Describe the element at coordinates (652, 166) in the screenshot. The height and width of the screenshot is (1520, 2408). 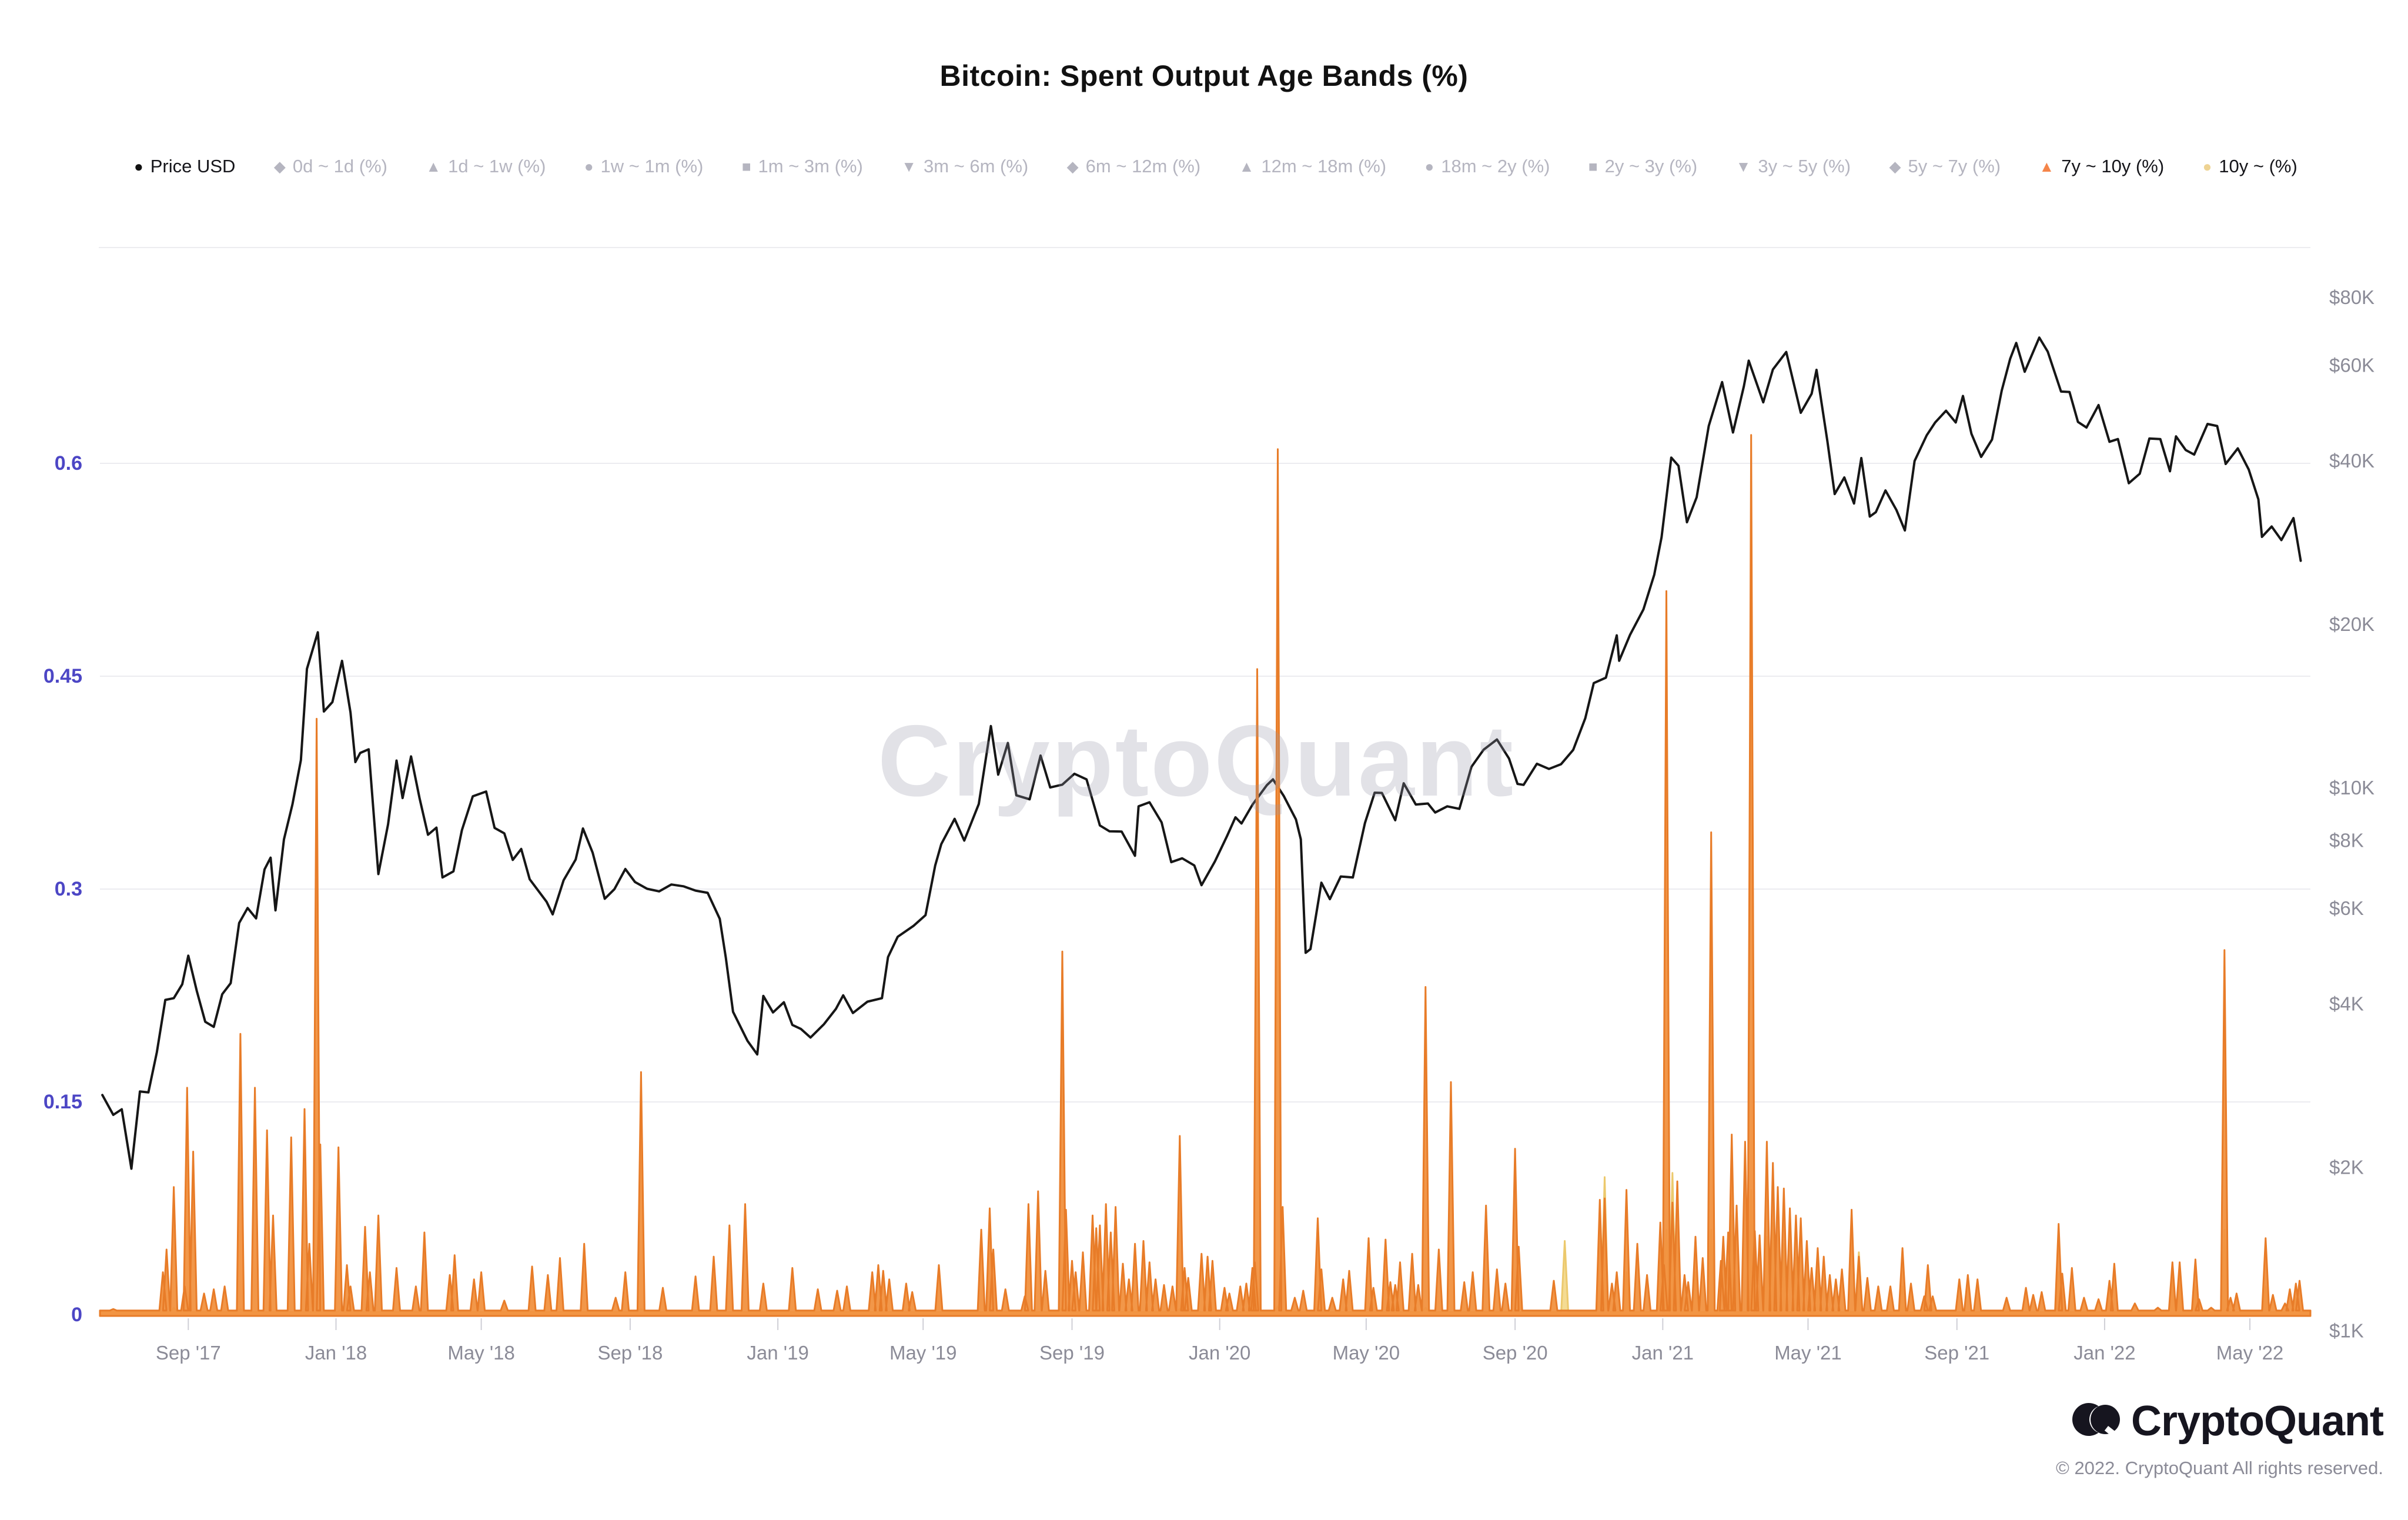
I see `legend-item-label: 1w ~ 1m (%)` at that location.